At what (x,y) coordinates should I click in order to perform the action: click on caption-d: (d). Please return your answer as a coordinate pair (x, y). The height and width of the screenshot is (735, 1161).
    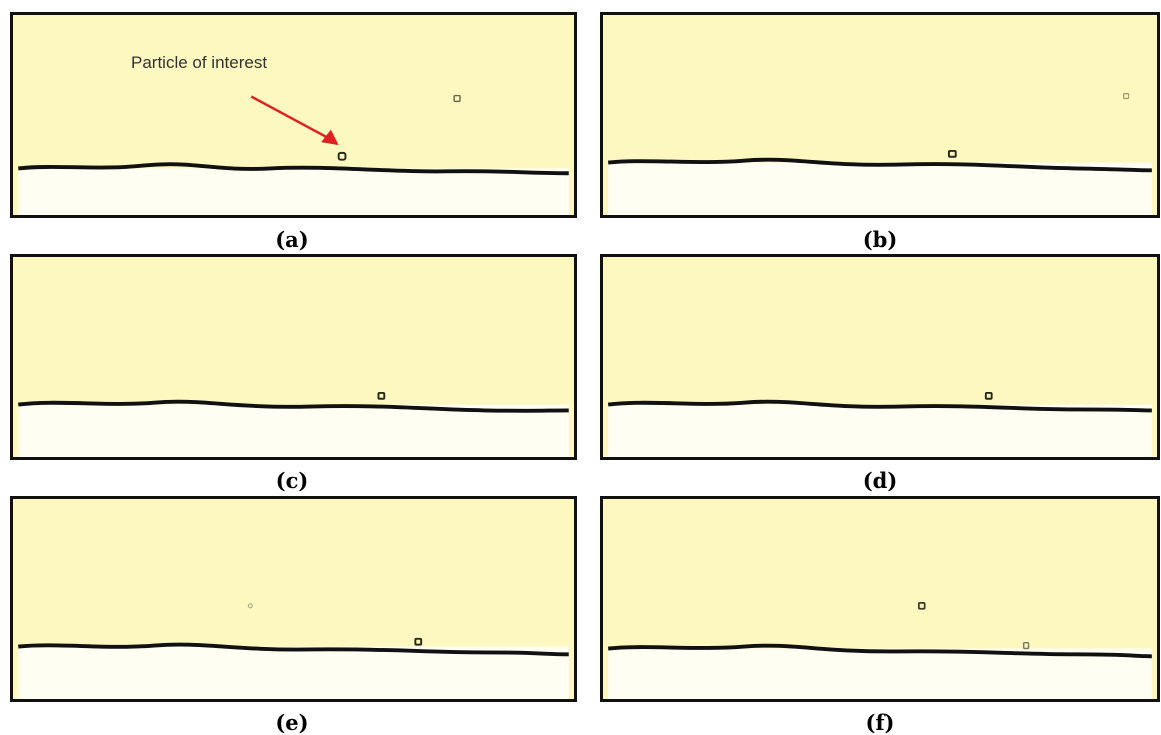
    Looking at the image, I should click on (880, 480).